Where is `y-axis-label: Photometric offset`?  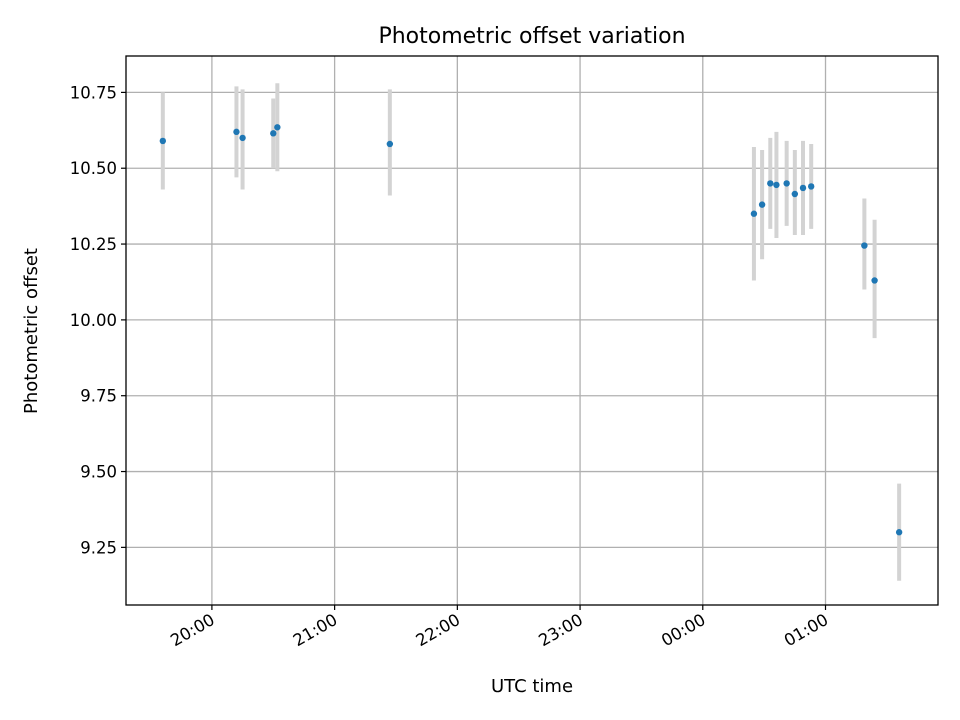
y-axis-label: Photometric offset is located at coordinates (31, 331).